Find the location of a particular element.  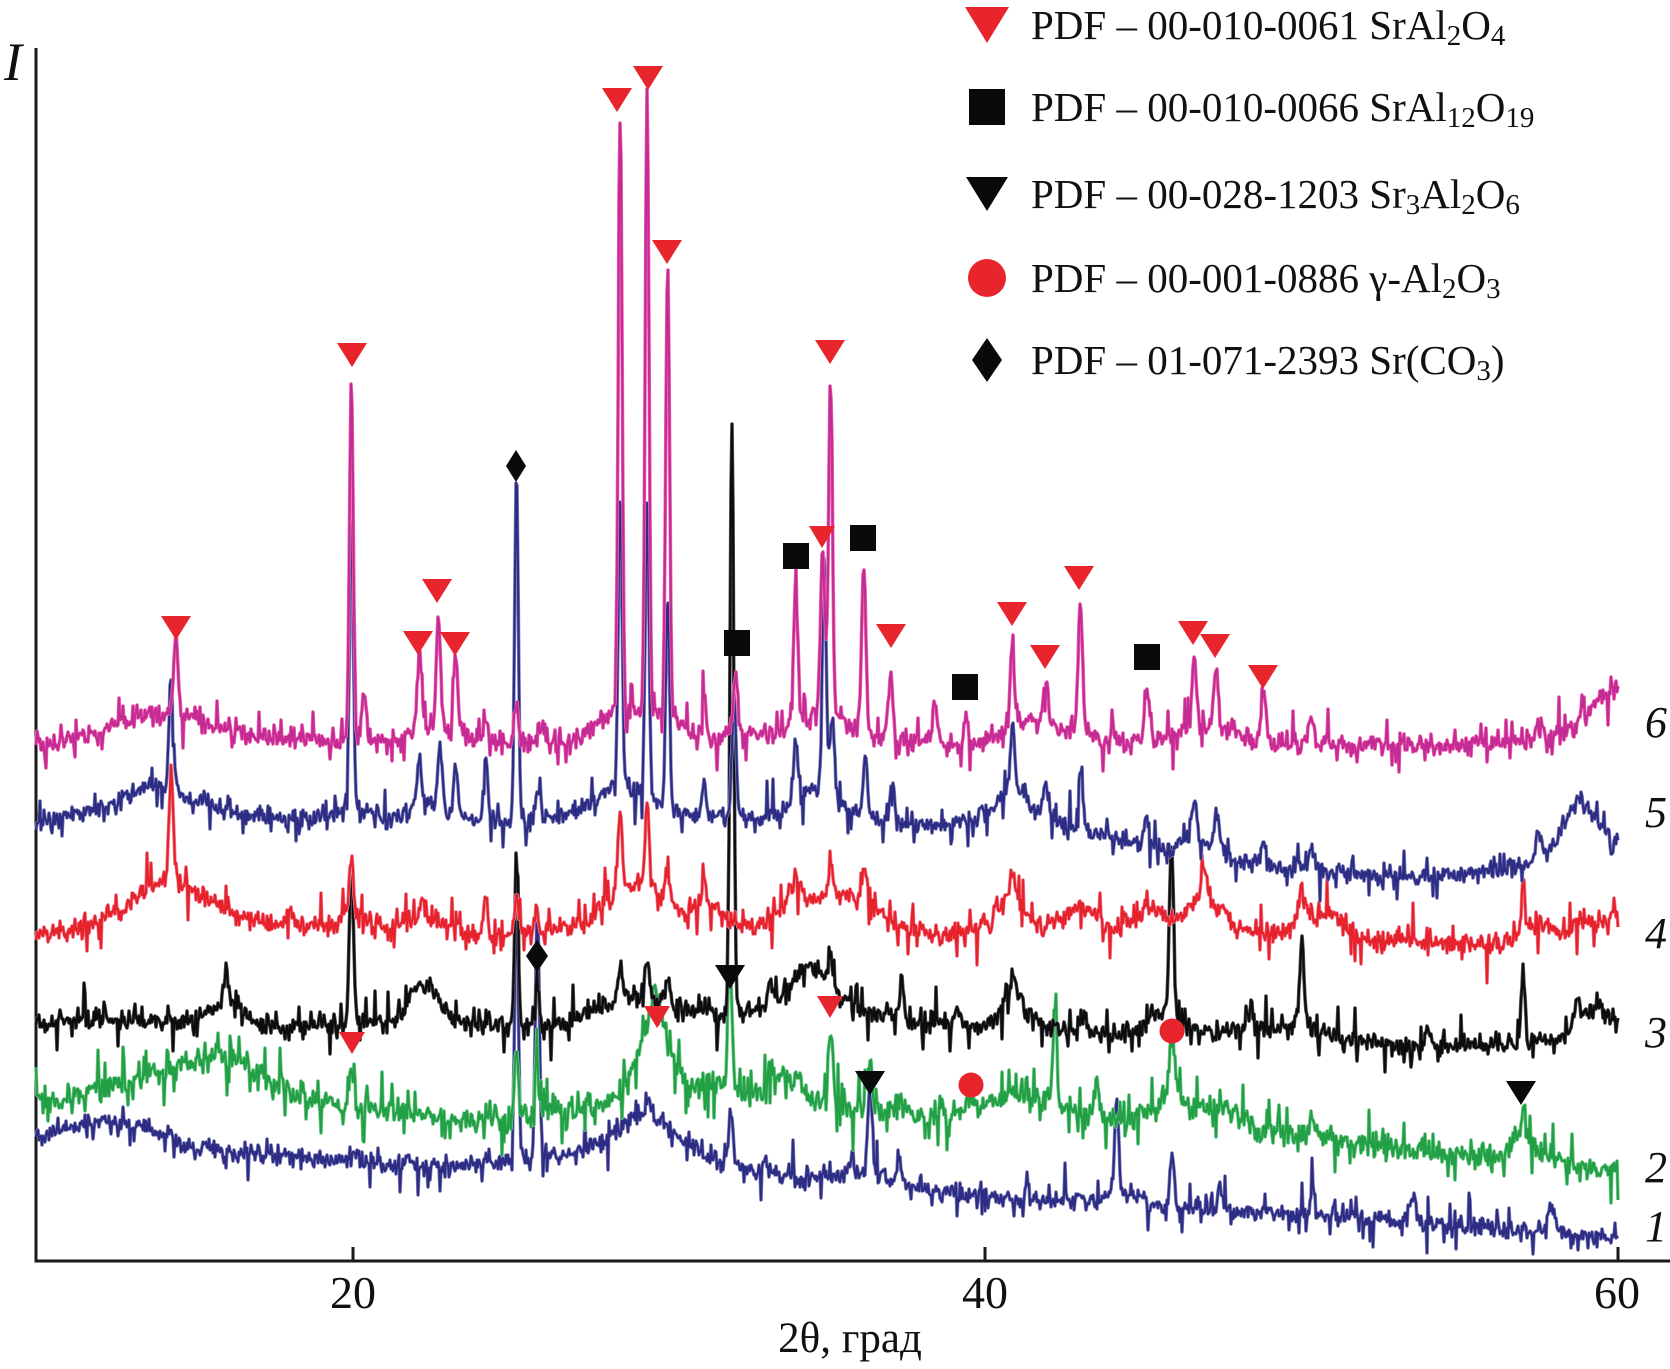

svg-text: 2θ, град is located at coordinates (850, 1338).